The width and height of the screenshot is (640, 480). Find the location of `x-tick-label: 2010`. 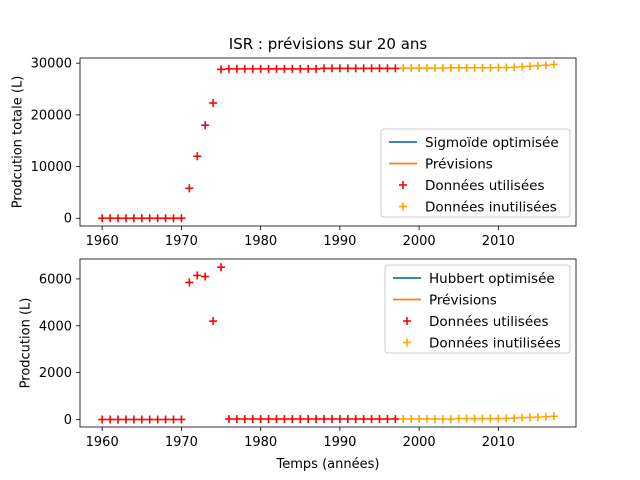

x-tick-label: 2010 is located at coordinates (498, 442).